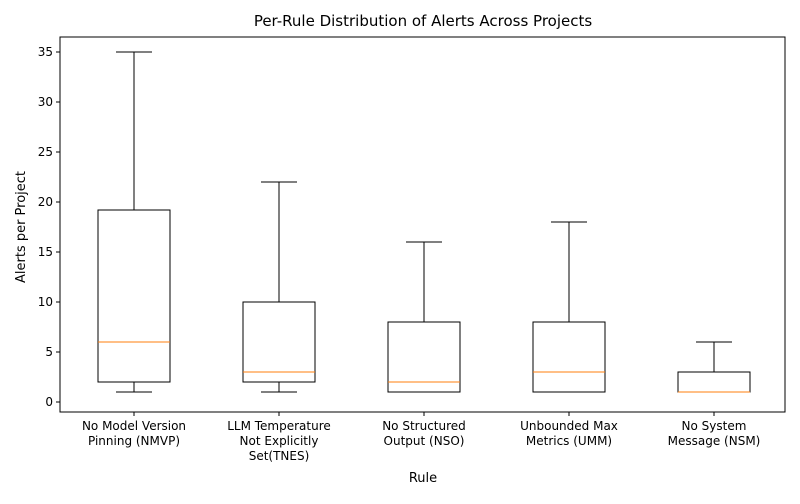 The image size is (800, 504). What do you see at coordinates (714, 433) in the screenshot?
I see `x-tick-label: No System Message (NSM)` at bounding box center [714, 433].